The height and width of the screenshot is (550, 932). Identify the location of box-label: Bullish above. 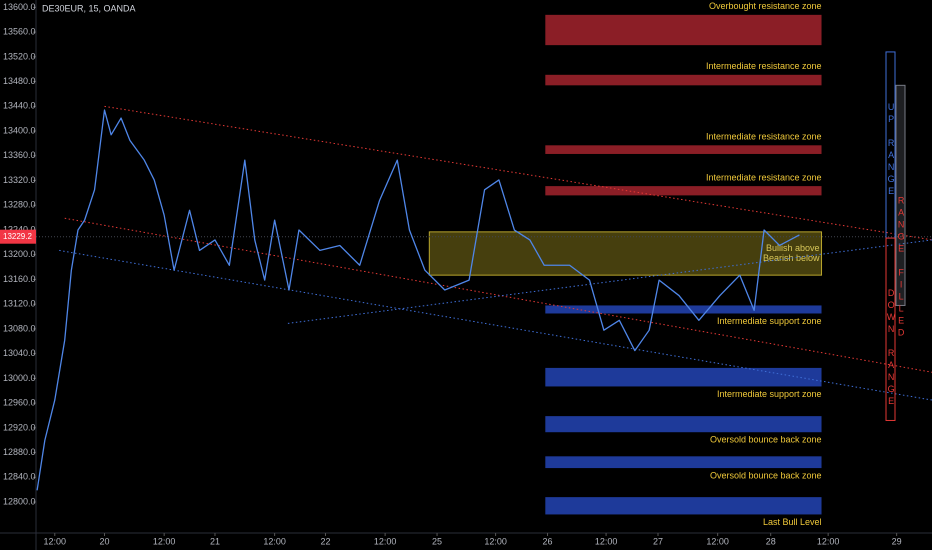
(793, 248).